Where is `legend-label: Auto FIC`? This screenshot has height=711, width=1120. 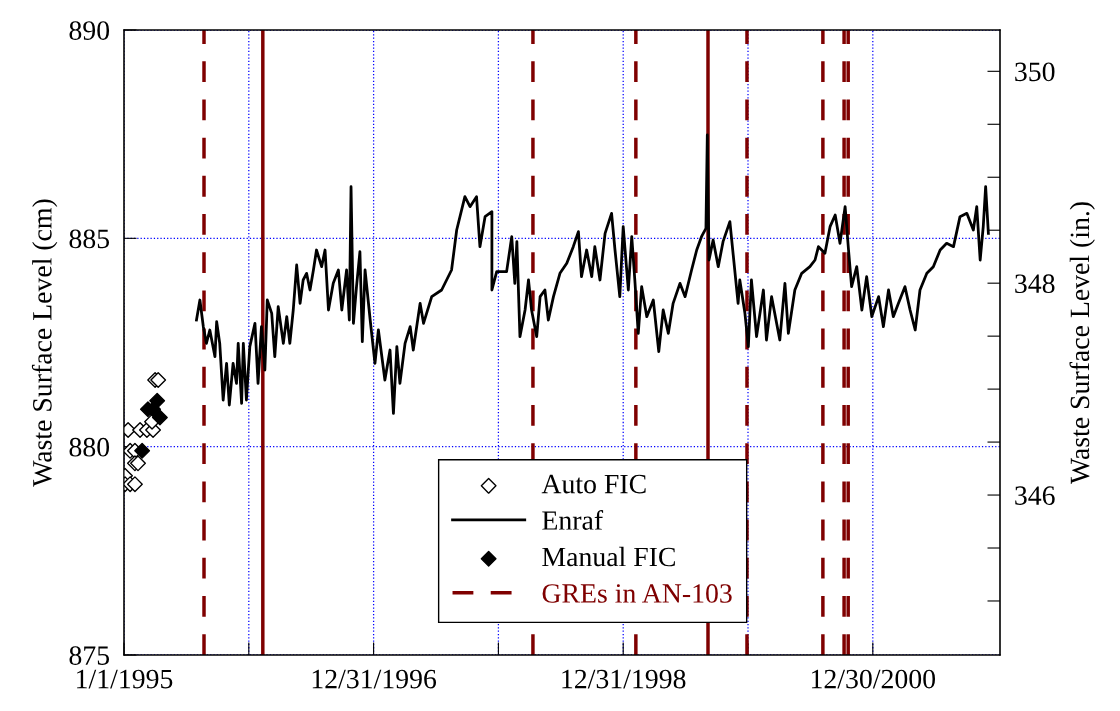 legend-label: Auto FIC is located at coordinates (593, 484).